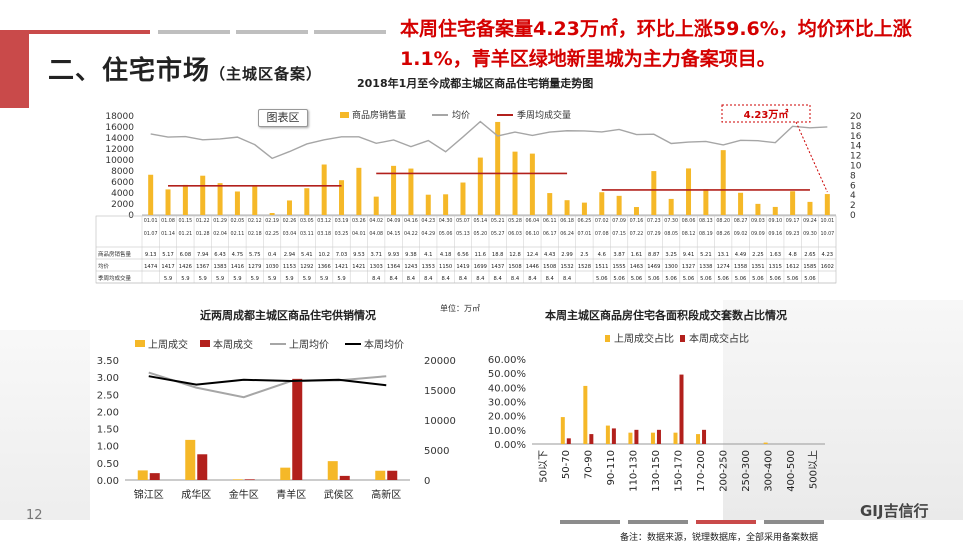  I want to click on chart2-ytick-right: 0, so click(427, 481).